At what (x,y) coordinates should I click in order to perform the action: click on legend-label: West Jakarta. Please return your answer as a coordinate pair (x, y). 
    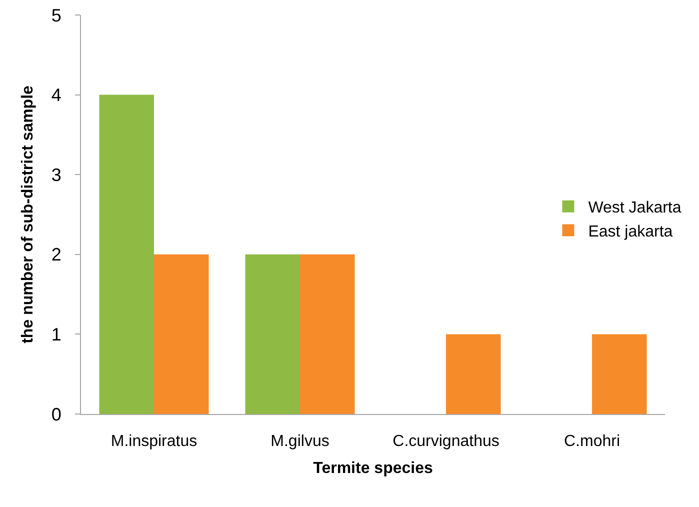
    Looking at the image, I should click on (635, 208).